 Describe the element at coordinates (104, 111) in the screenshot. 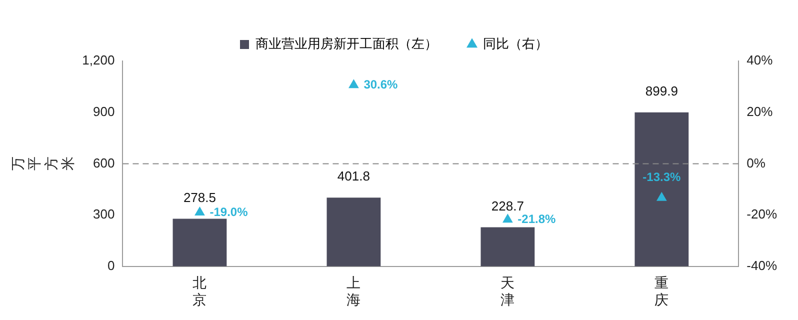

I see `y-tick-label: 900` at that location.